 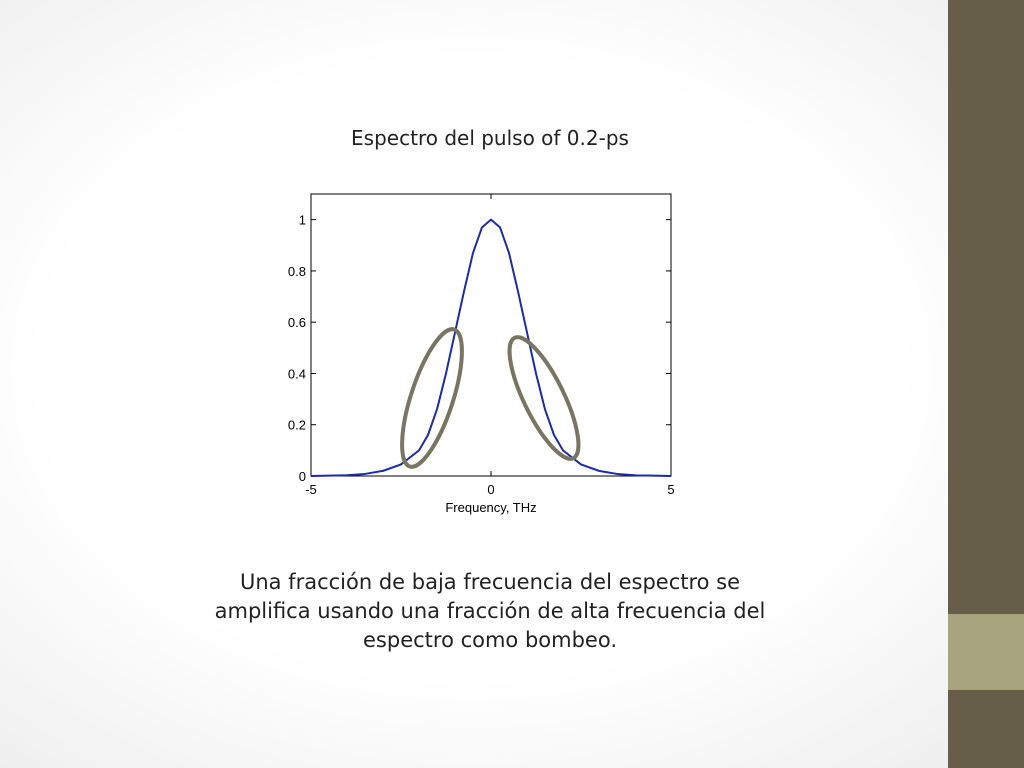 What do you see at coordinates (297, 373) in the screenshot?
I see `y-tick-label: 0.4` at bounding box center [297, 373].